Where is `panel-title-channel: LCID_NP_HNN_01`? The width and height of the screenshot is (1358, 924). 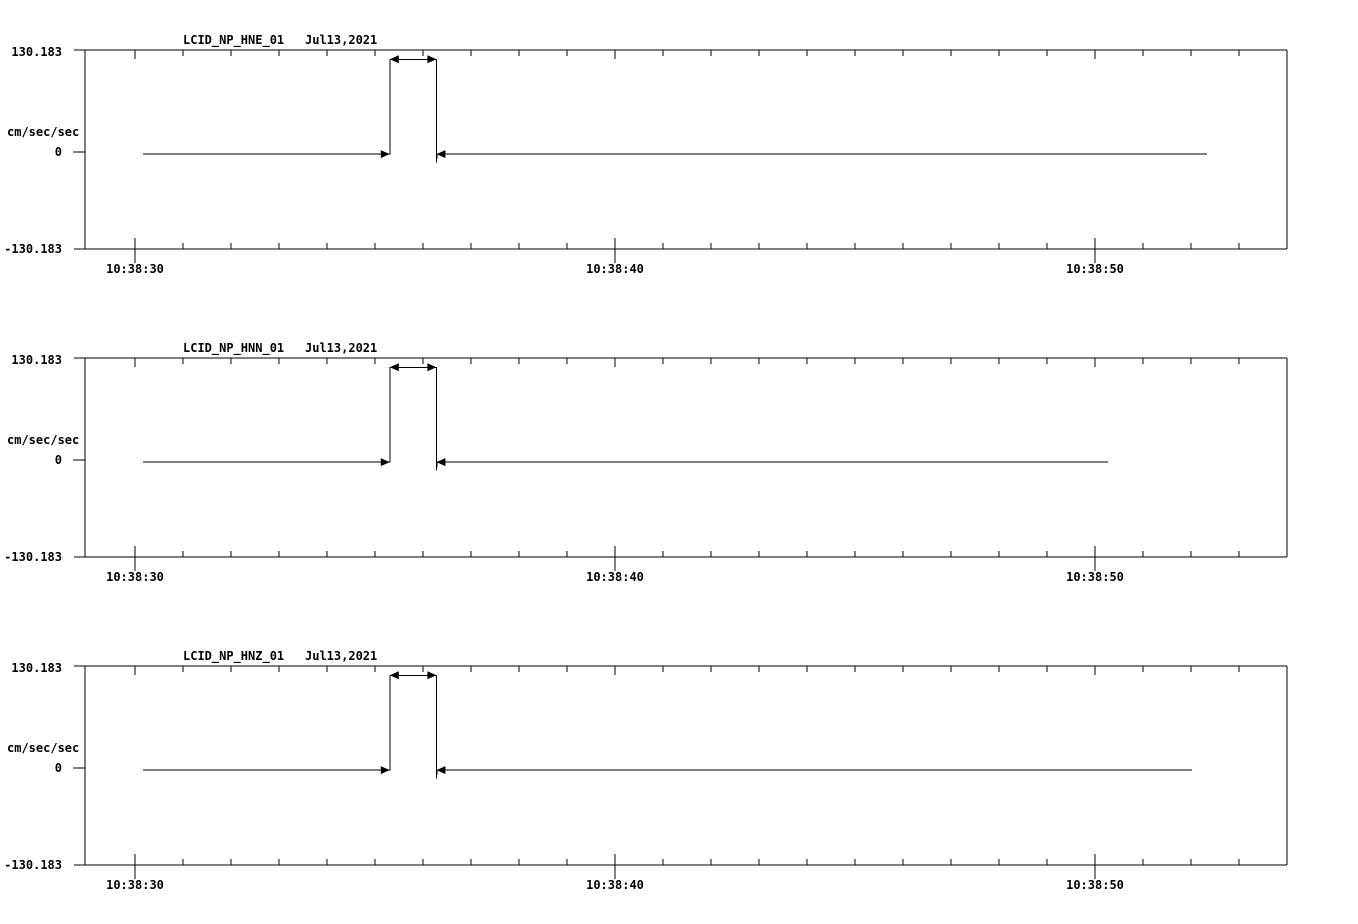 panel-title-channel: LCID_NP_HNN_01 is located at coordinates (234, 348).